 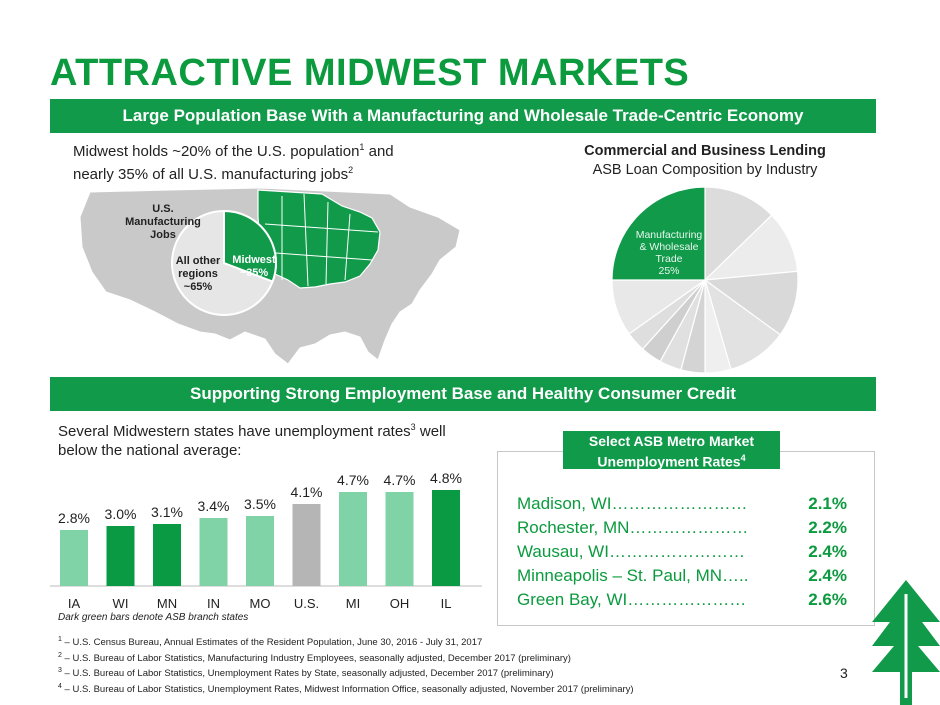 I want to click on bar-oh, so click(x=399, y=539).